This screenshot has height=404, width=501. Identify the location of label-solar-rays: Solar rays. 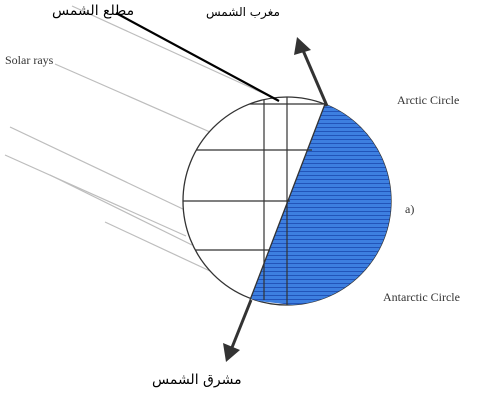
(29, 60).